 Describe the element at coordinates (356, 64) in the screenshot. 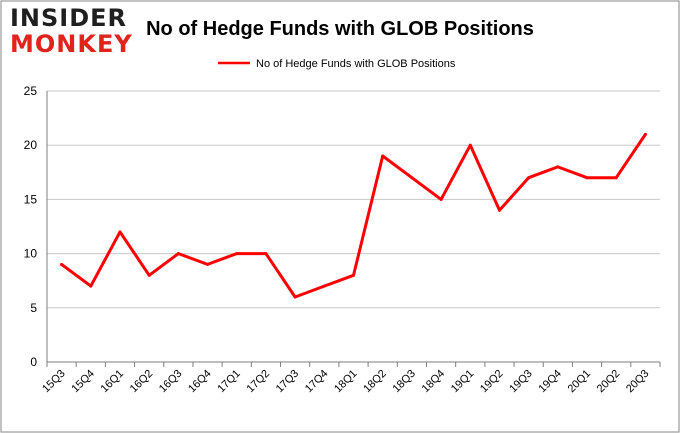

I see `legend-label: No of Hedge Funds with GLOB Positions` at that location.